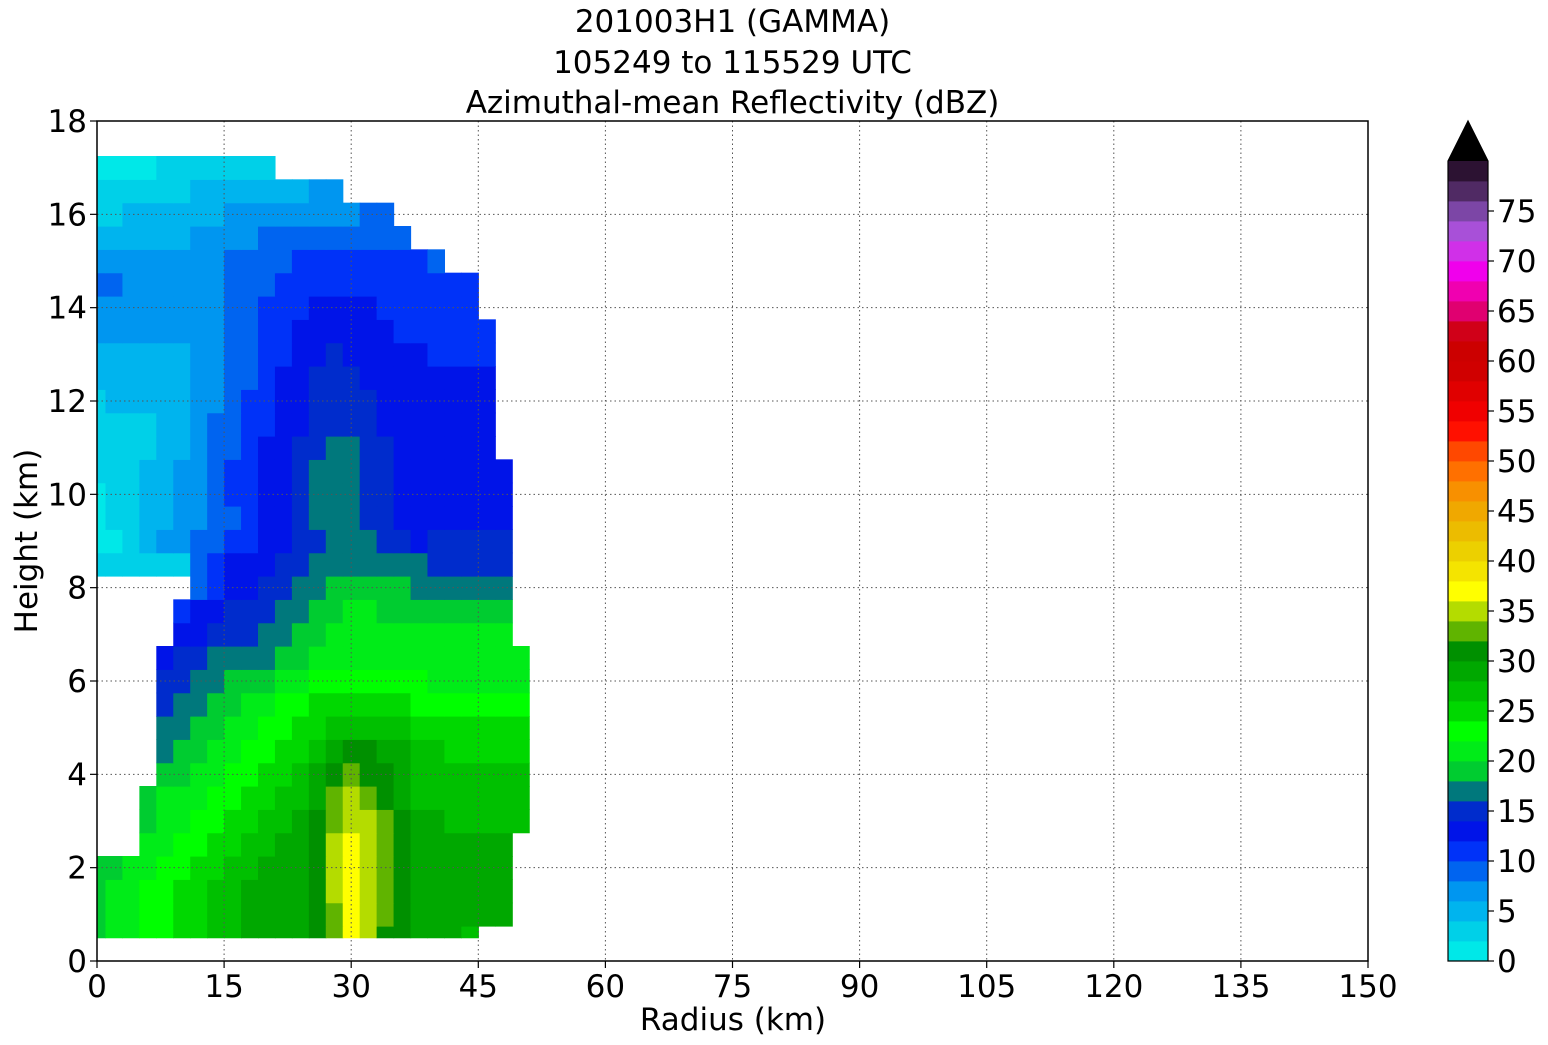  I want to click on x-tick-label: 135, so click(1240, 987).